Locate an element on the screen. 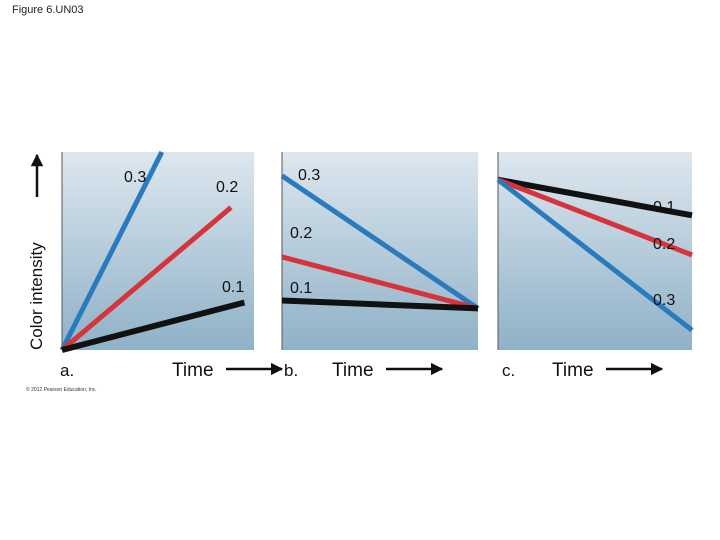 The image size is (720, 540). panel-label: a. is located at coordinates (67, 370).